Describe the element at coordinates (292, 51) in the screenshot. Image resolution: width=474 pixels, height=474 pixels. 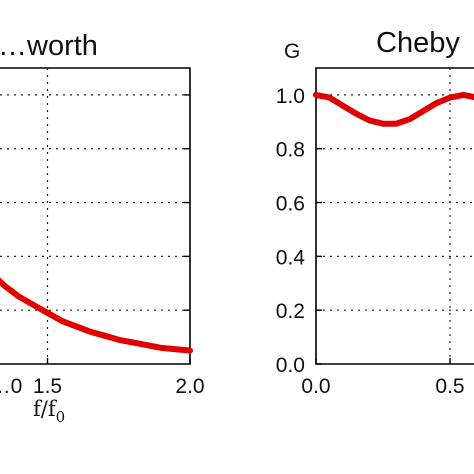
I see `chebyshev-y-axis-label: G` at that location.